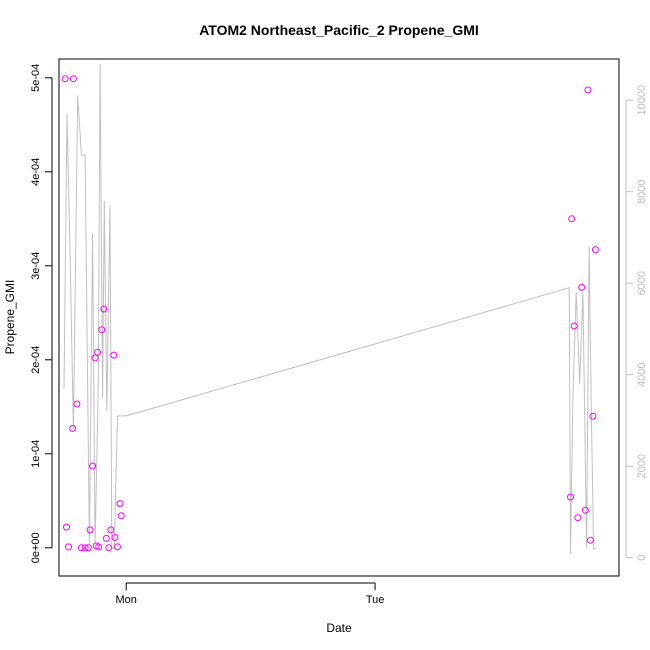 The width and height of the screenshot is (650, 650). What do you see at coordinates (642, 466) in the screenshot?
I see `y2-tick-label: 2000` at bounding box center [642, 466].